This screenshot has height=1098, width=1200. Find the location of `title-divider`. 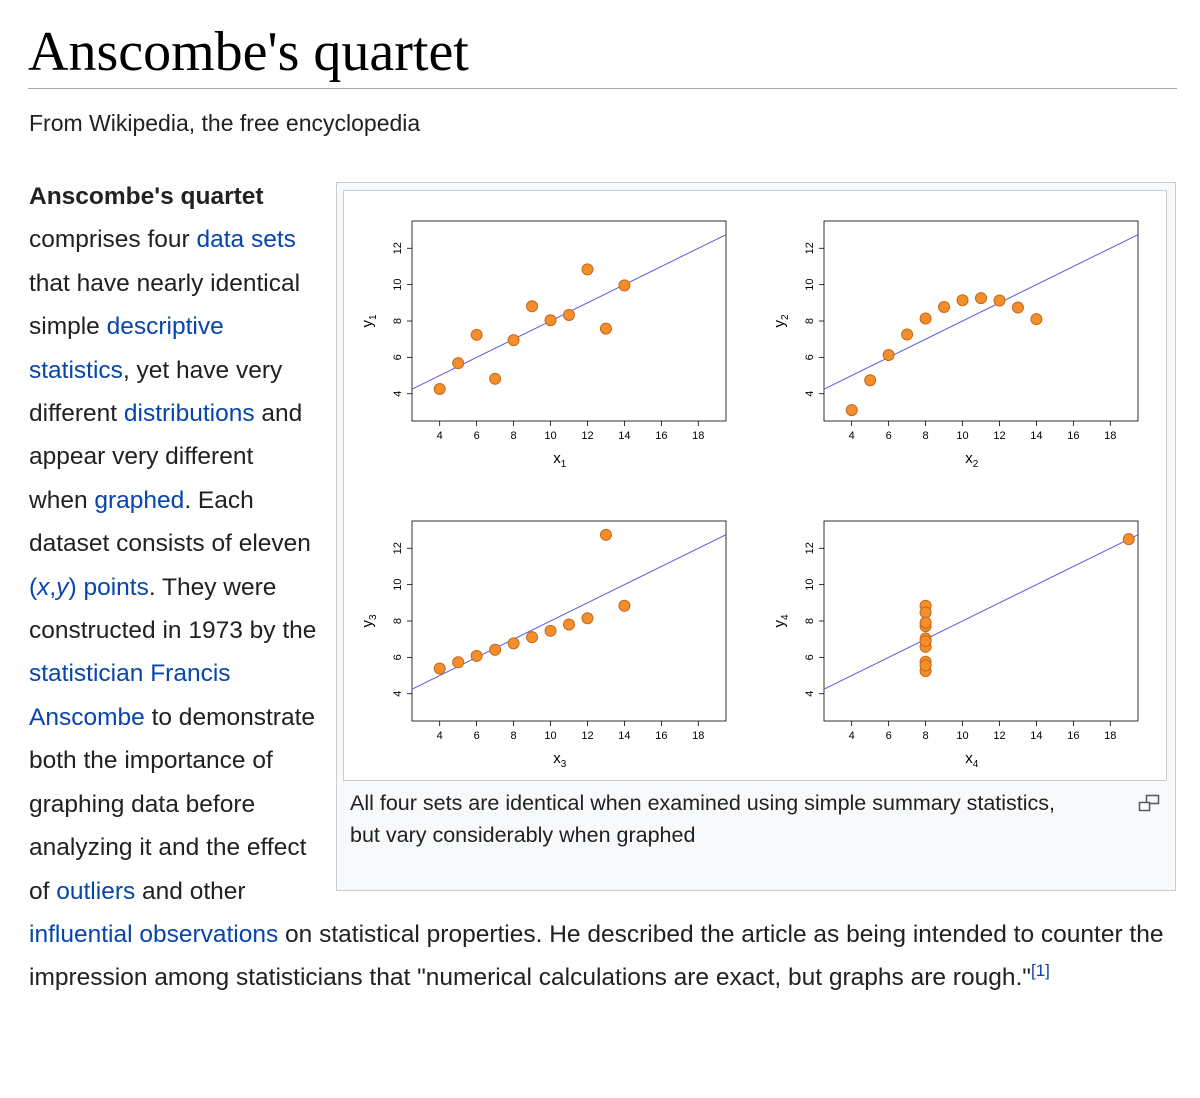

title-divider is located at coordinates (602, 88).